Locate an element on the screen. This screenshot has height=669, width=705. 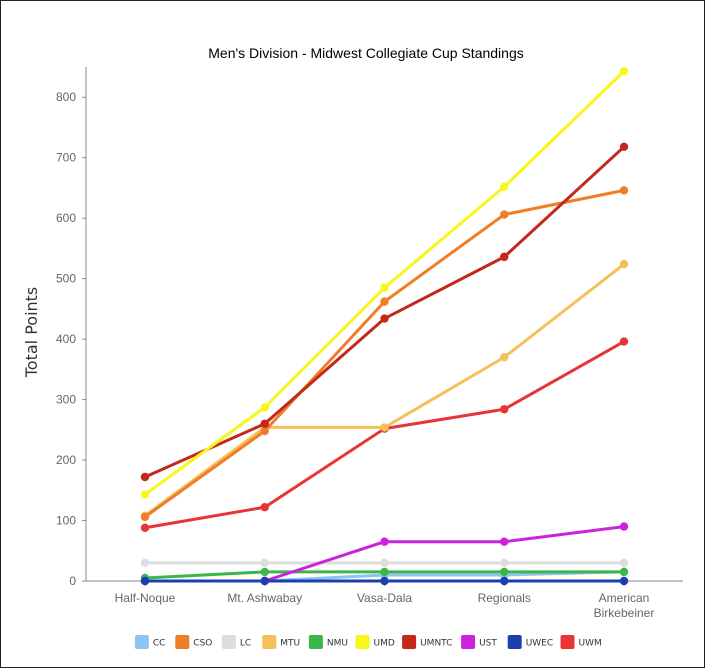
legend-swatch-uwec is located at coordinates (514, 642).